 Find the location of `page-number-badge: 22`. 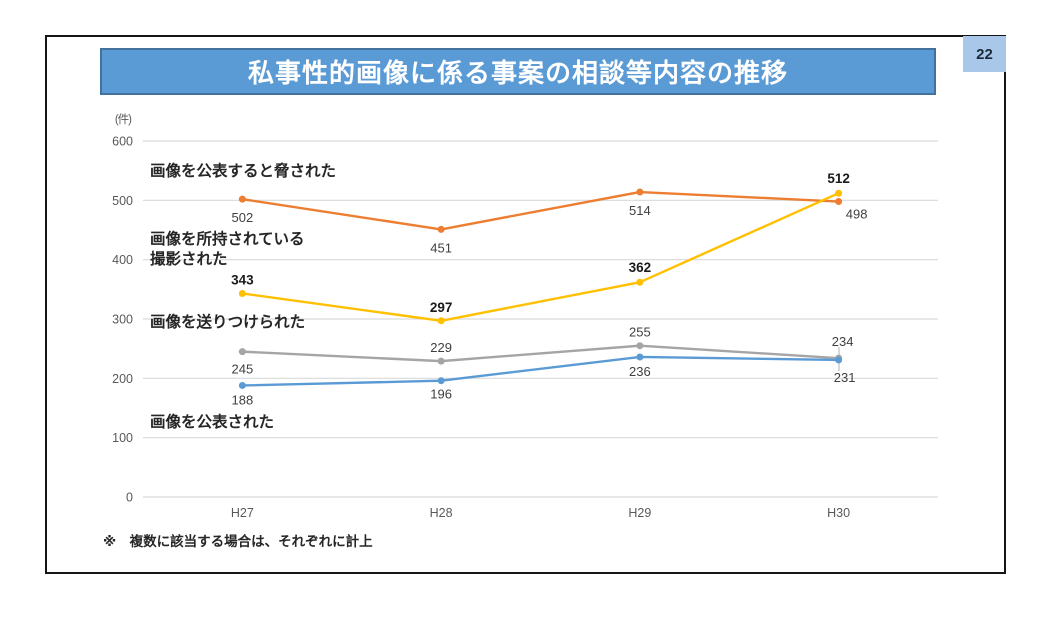

page-number-badge: 22 is located at coordinates (984, 54).